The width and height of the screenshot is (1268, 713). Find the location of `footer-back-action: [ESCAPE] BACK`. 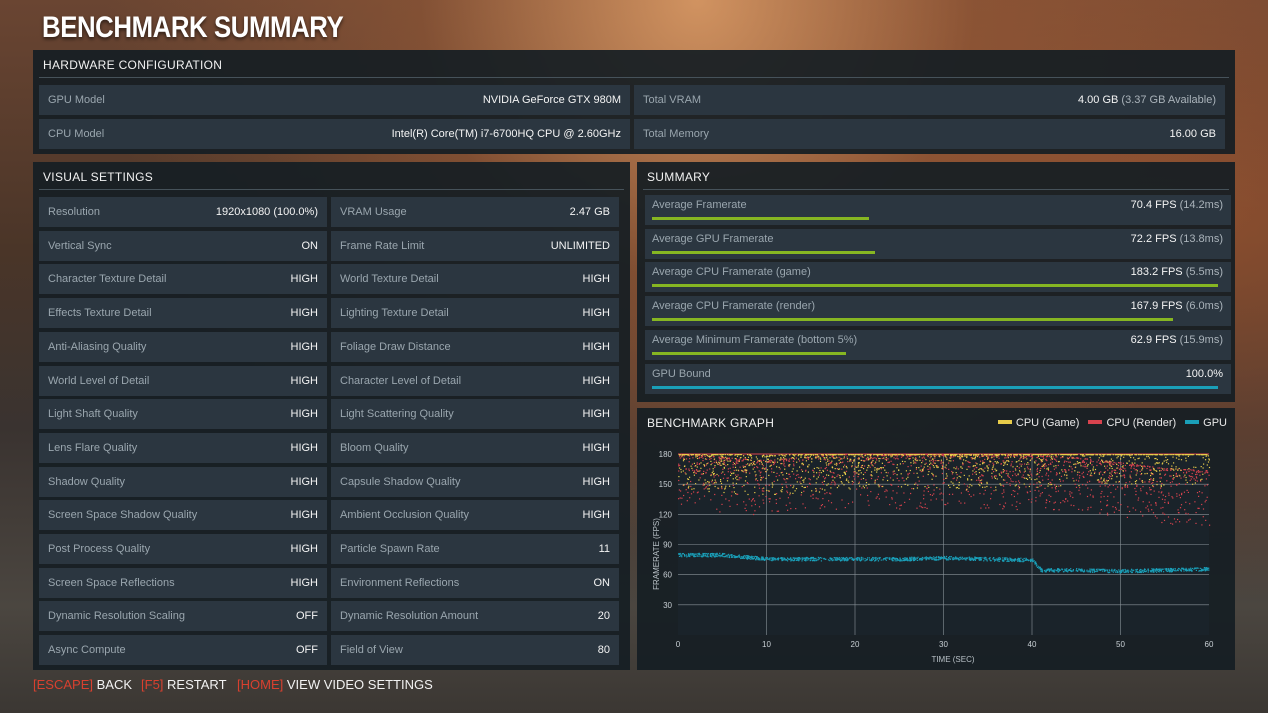

footer-back-action: [ESCAPE] BACK is located at coordinates (82, 684).